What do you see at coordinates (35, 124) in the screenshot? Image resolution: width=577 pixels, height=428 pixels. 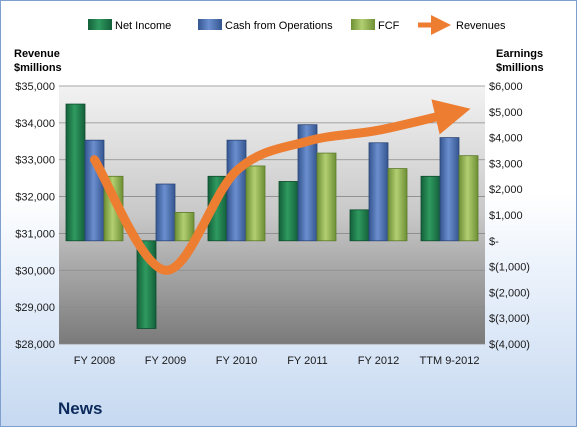 I see `left-tick-label: $34,000` at bounding box center [35, 124].